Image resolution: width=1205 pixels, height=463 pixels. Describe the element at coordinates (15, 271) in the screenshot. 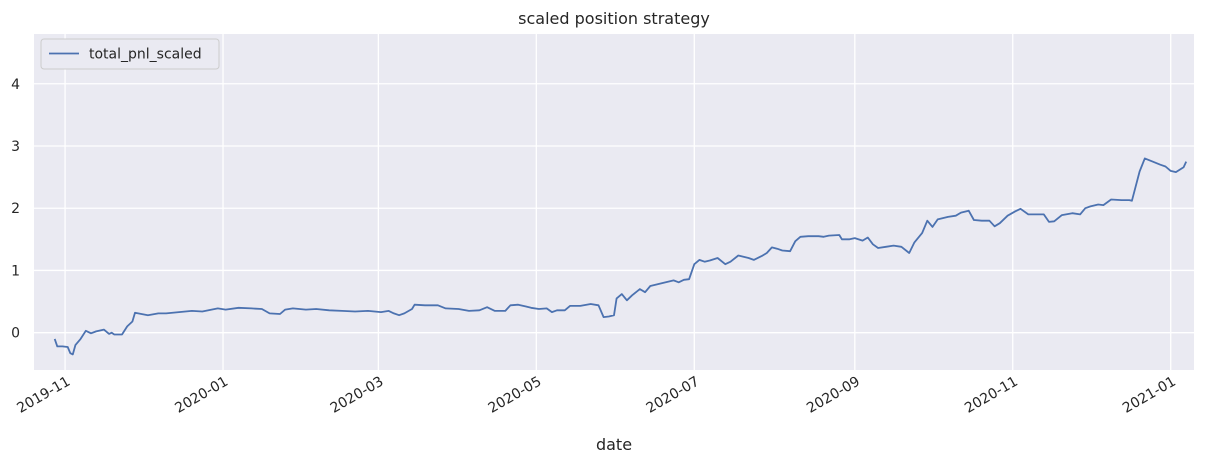

I see `y-tick-label: 1` at that location.